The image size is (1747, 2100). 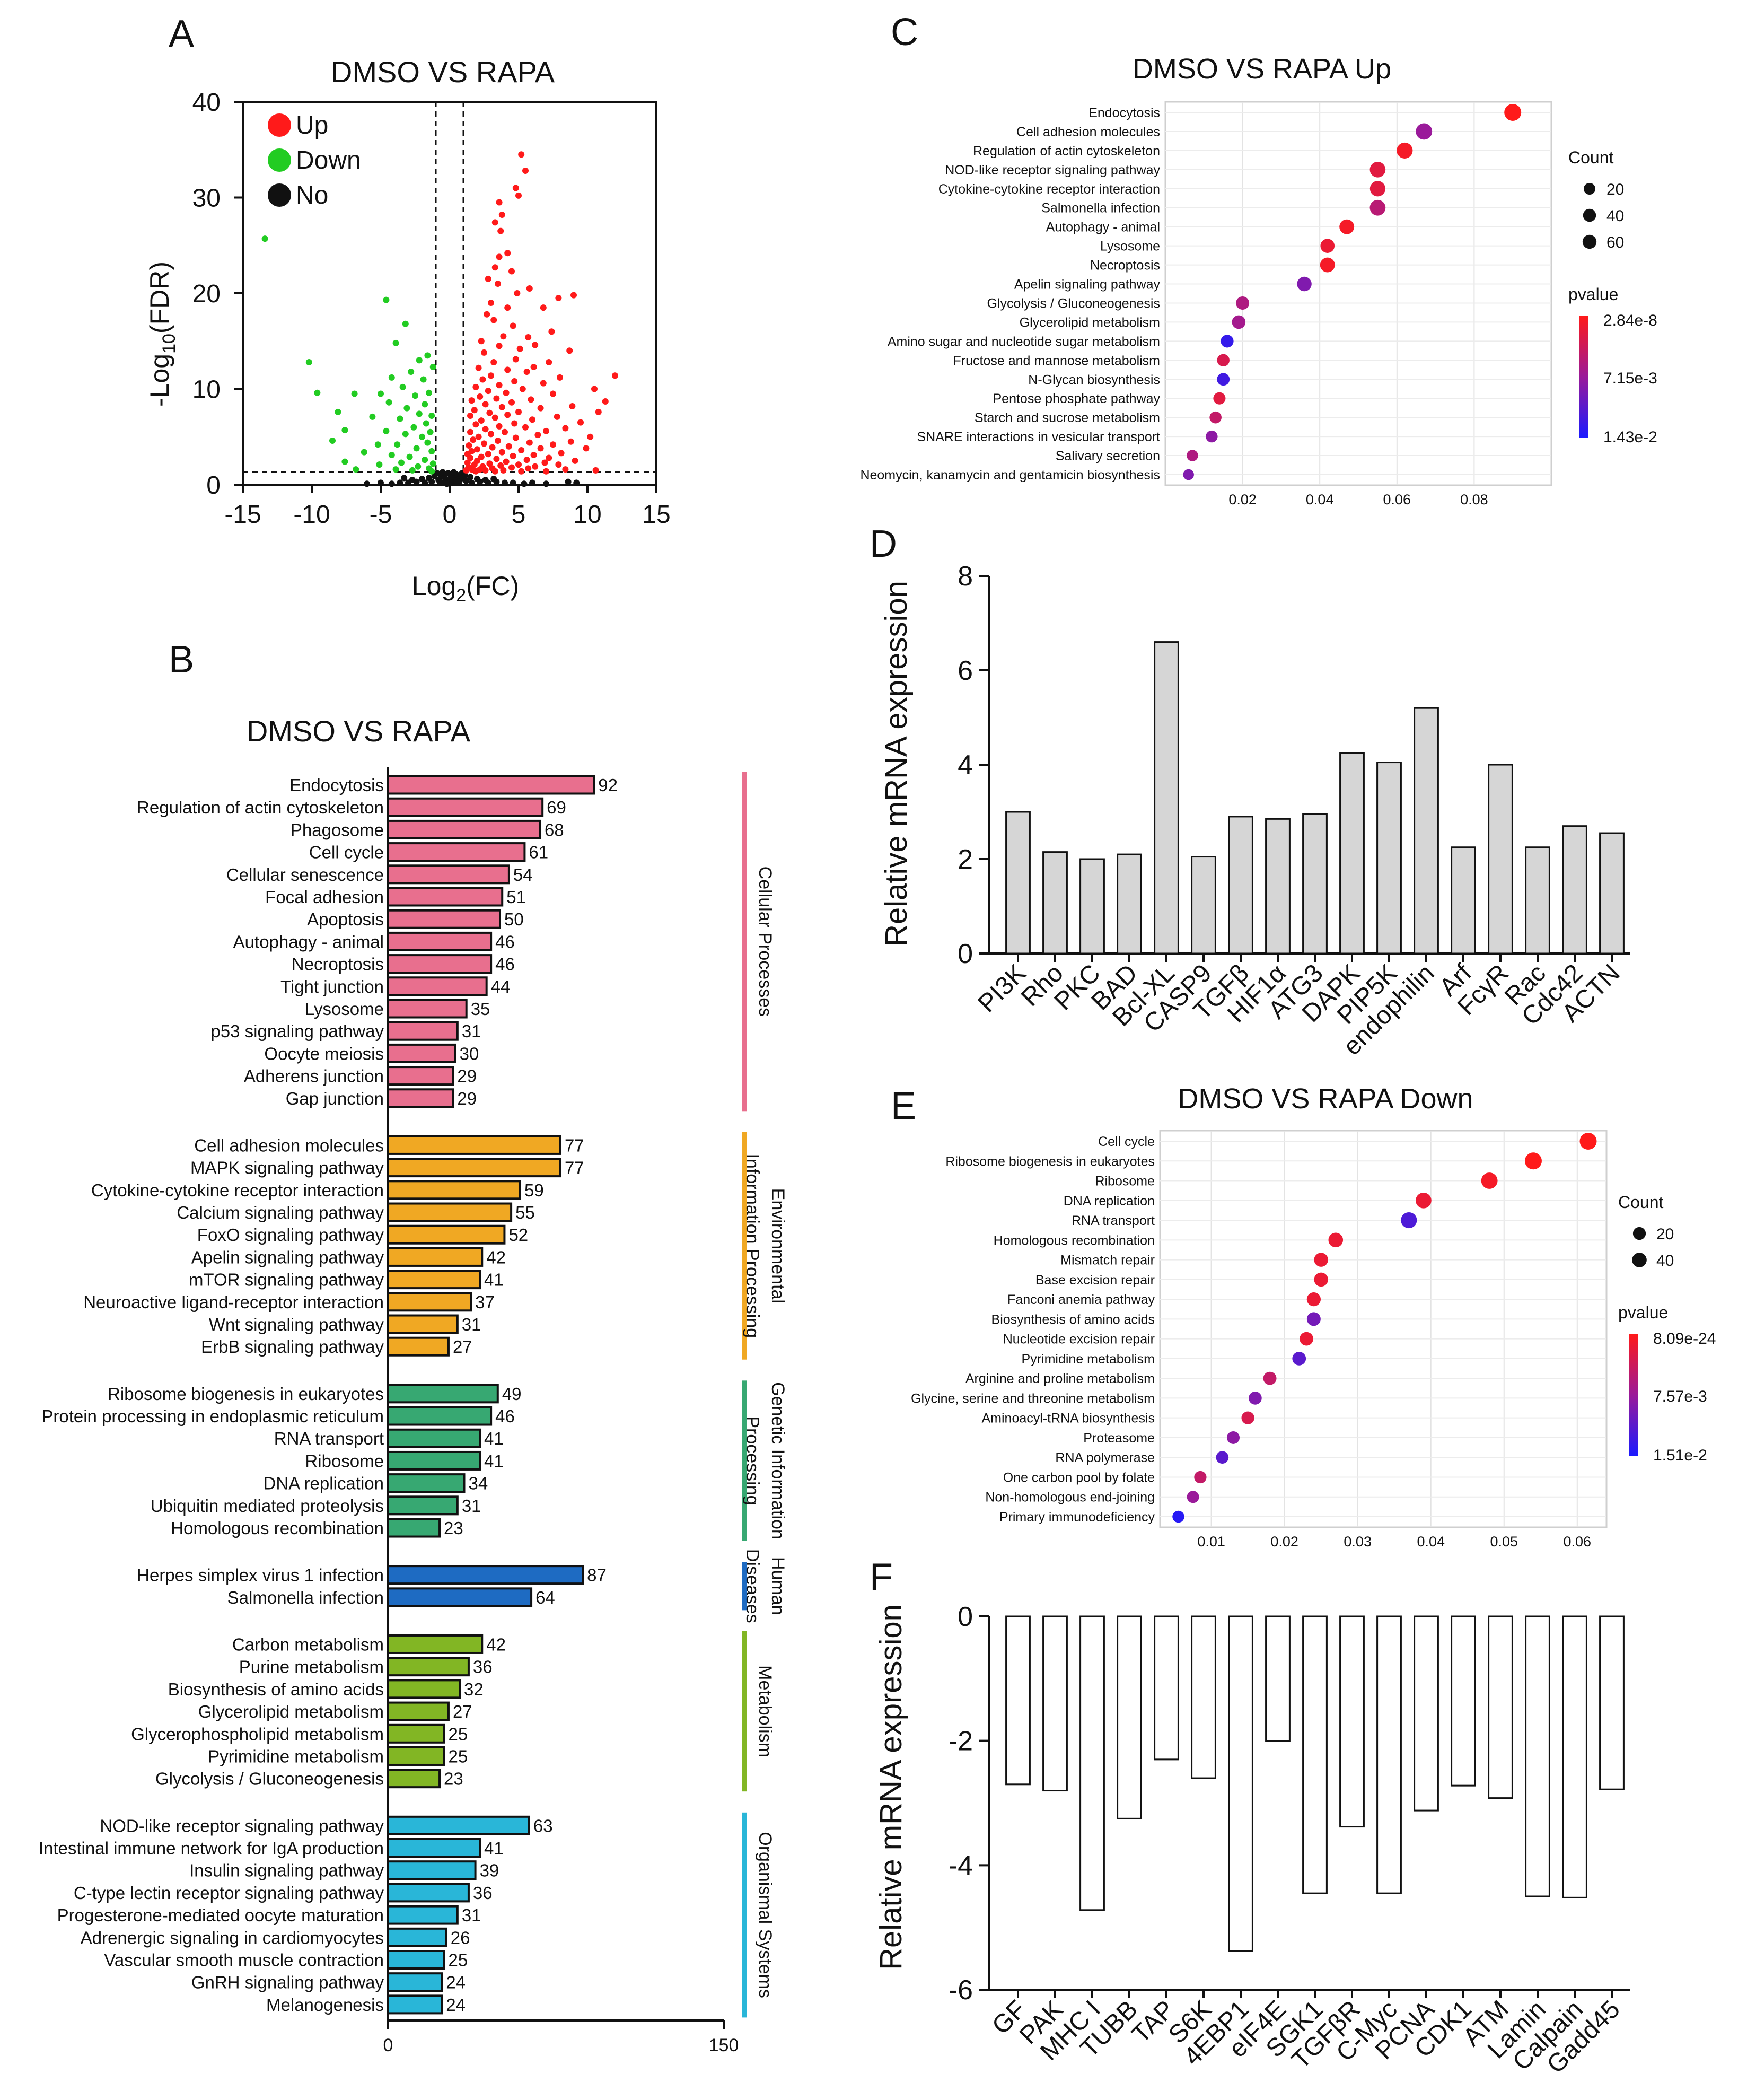 What do you see at coordinates (1464, 1701) in the screenshot?
I see `bar-cdk1` at bounding box center [1464, 1701].